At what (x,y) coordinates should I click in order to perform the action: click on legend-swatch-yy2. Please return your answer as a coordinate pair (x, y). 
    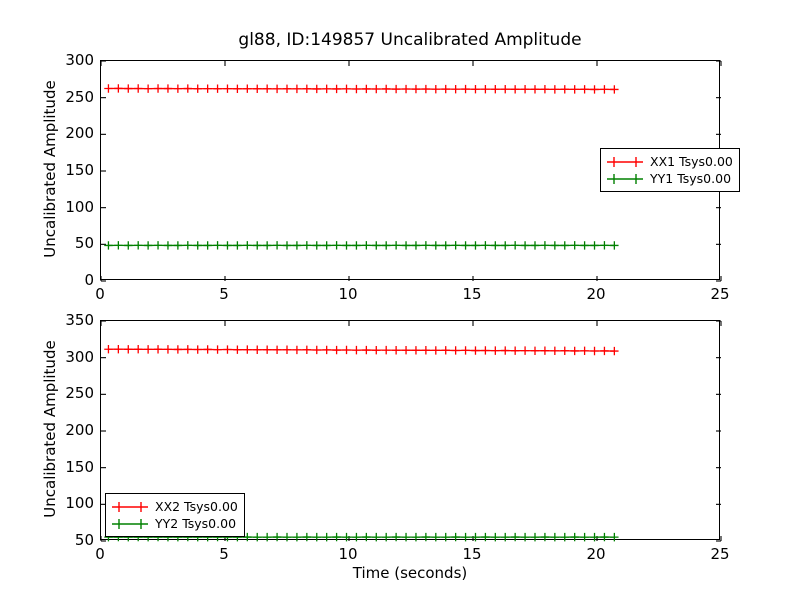
    Looking at the image, I should click on (130, 523).